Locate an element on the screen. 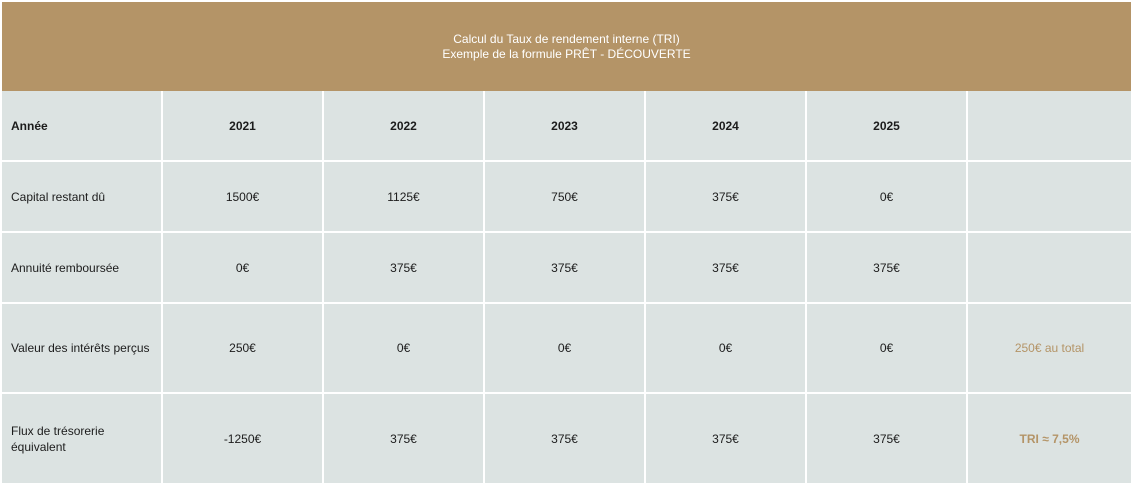 The image size is (1133, 489). year-cell: 2023 is located at coordinates (565, 126).